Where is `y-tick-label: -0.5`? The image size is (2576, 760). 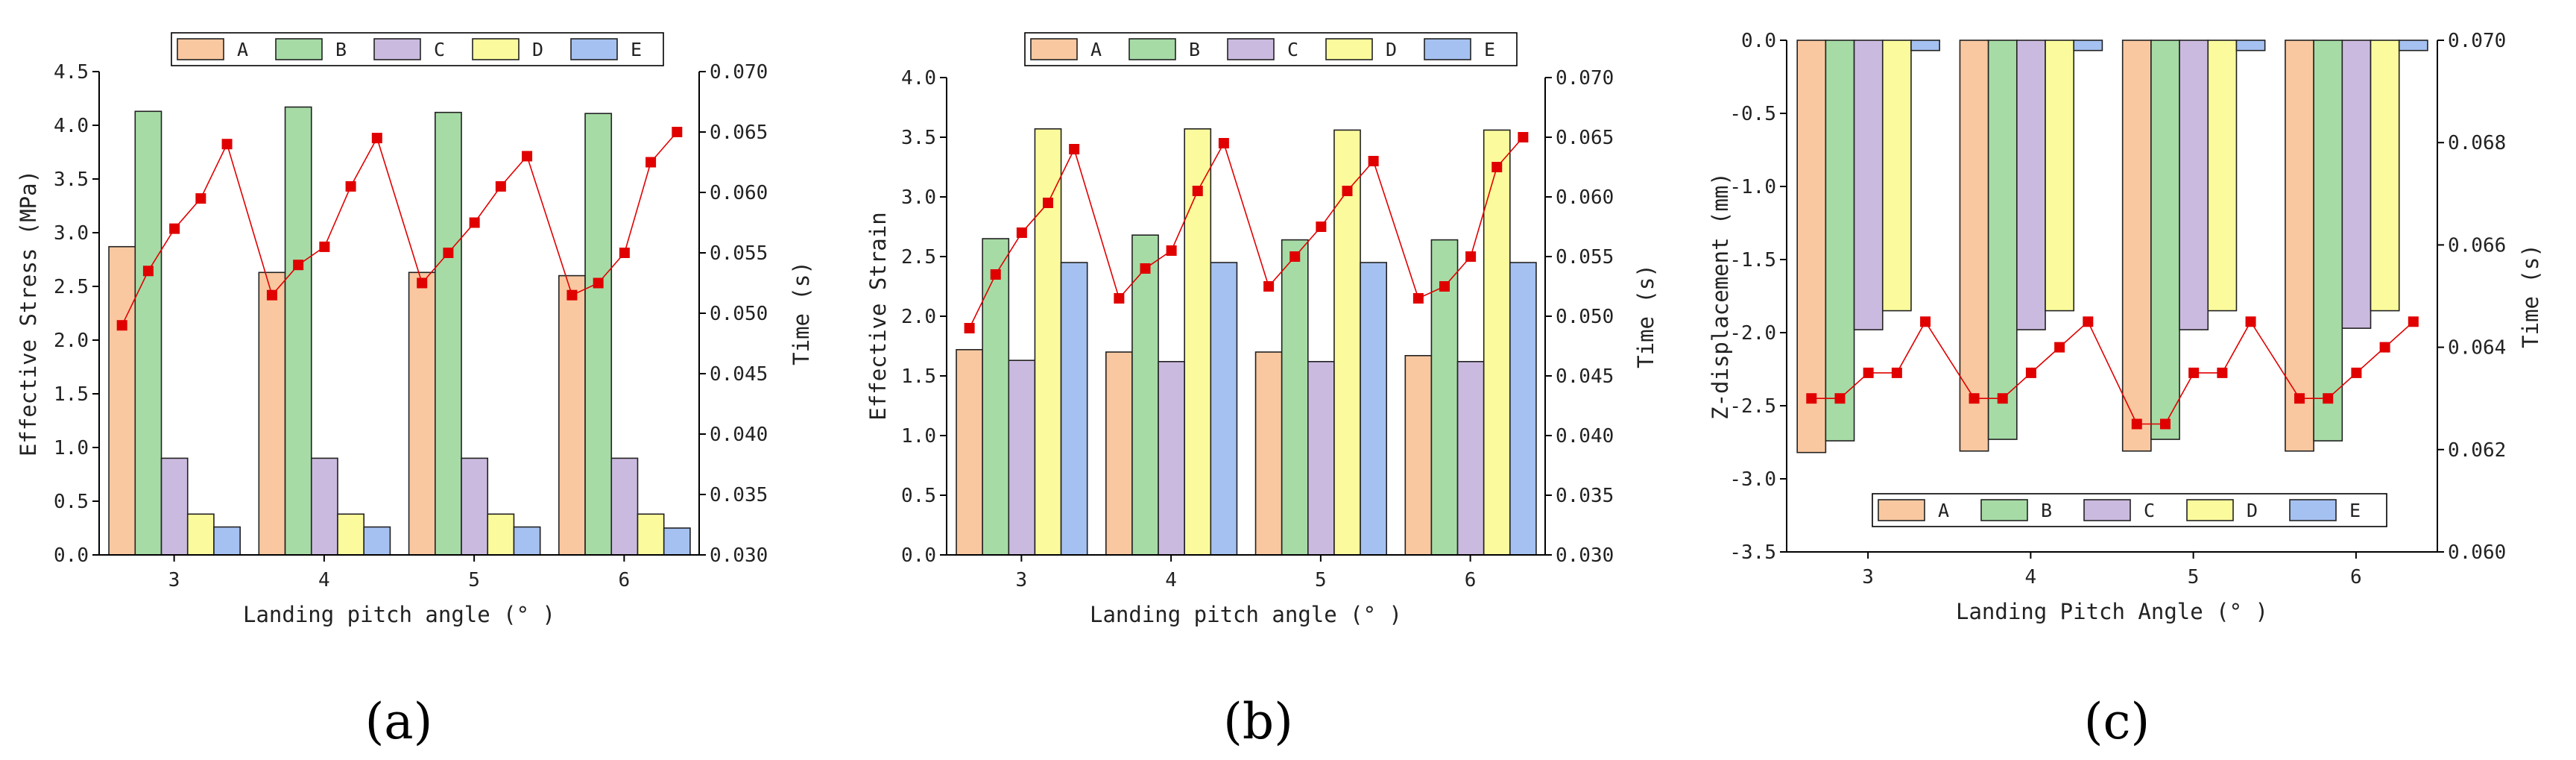
y-tick-label: -0.5 is located at coordinates (1752, 114).